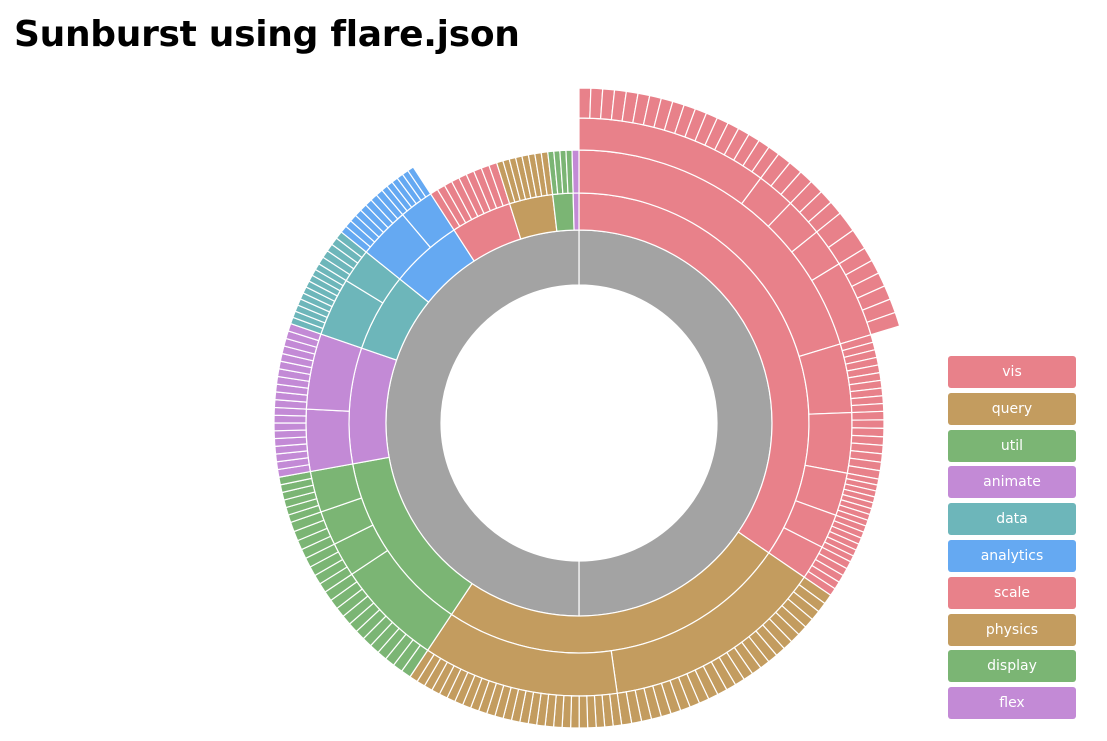 This screenshot has height=741, width=1107. Describe the element at coordinates (267, 34) in the screenshot. I see `page-title: Sunburst using flare.json` at that location.